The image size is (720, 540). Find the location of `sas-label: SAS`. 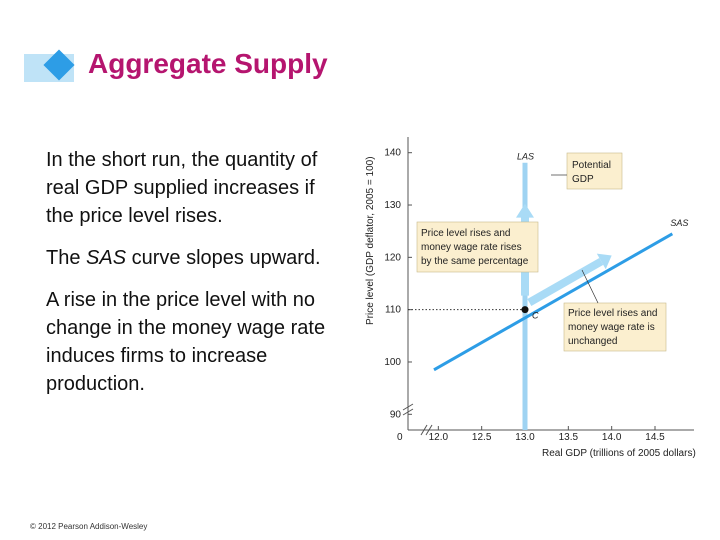

sas-label: SAS is located at coordinates (679, 223).